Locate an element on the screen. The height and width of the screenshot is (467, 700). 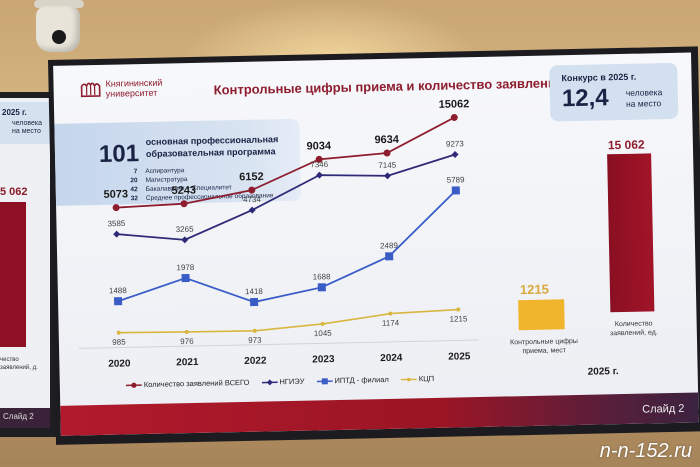
data-label: 3585 is located at coordinates (116, 223).